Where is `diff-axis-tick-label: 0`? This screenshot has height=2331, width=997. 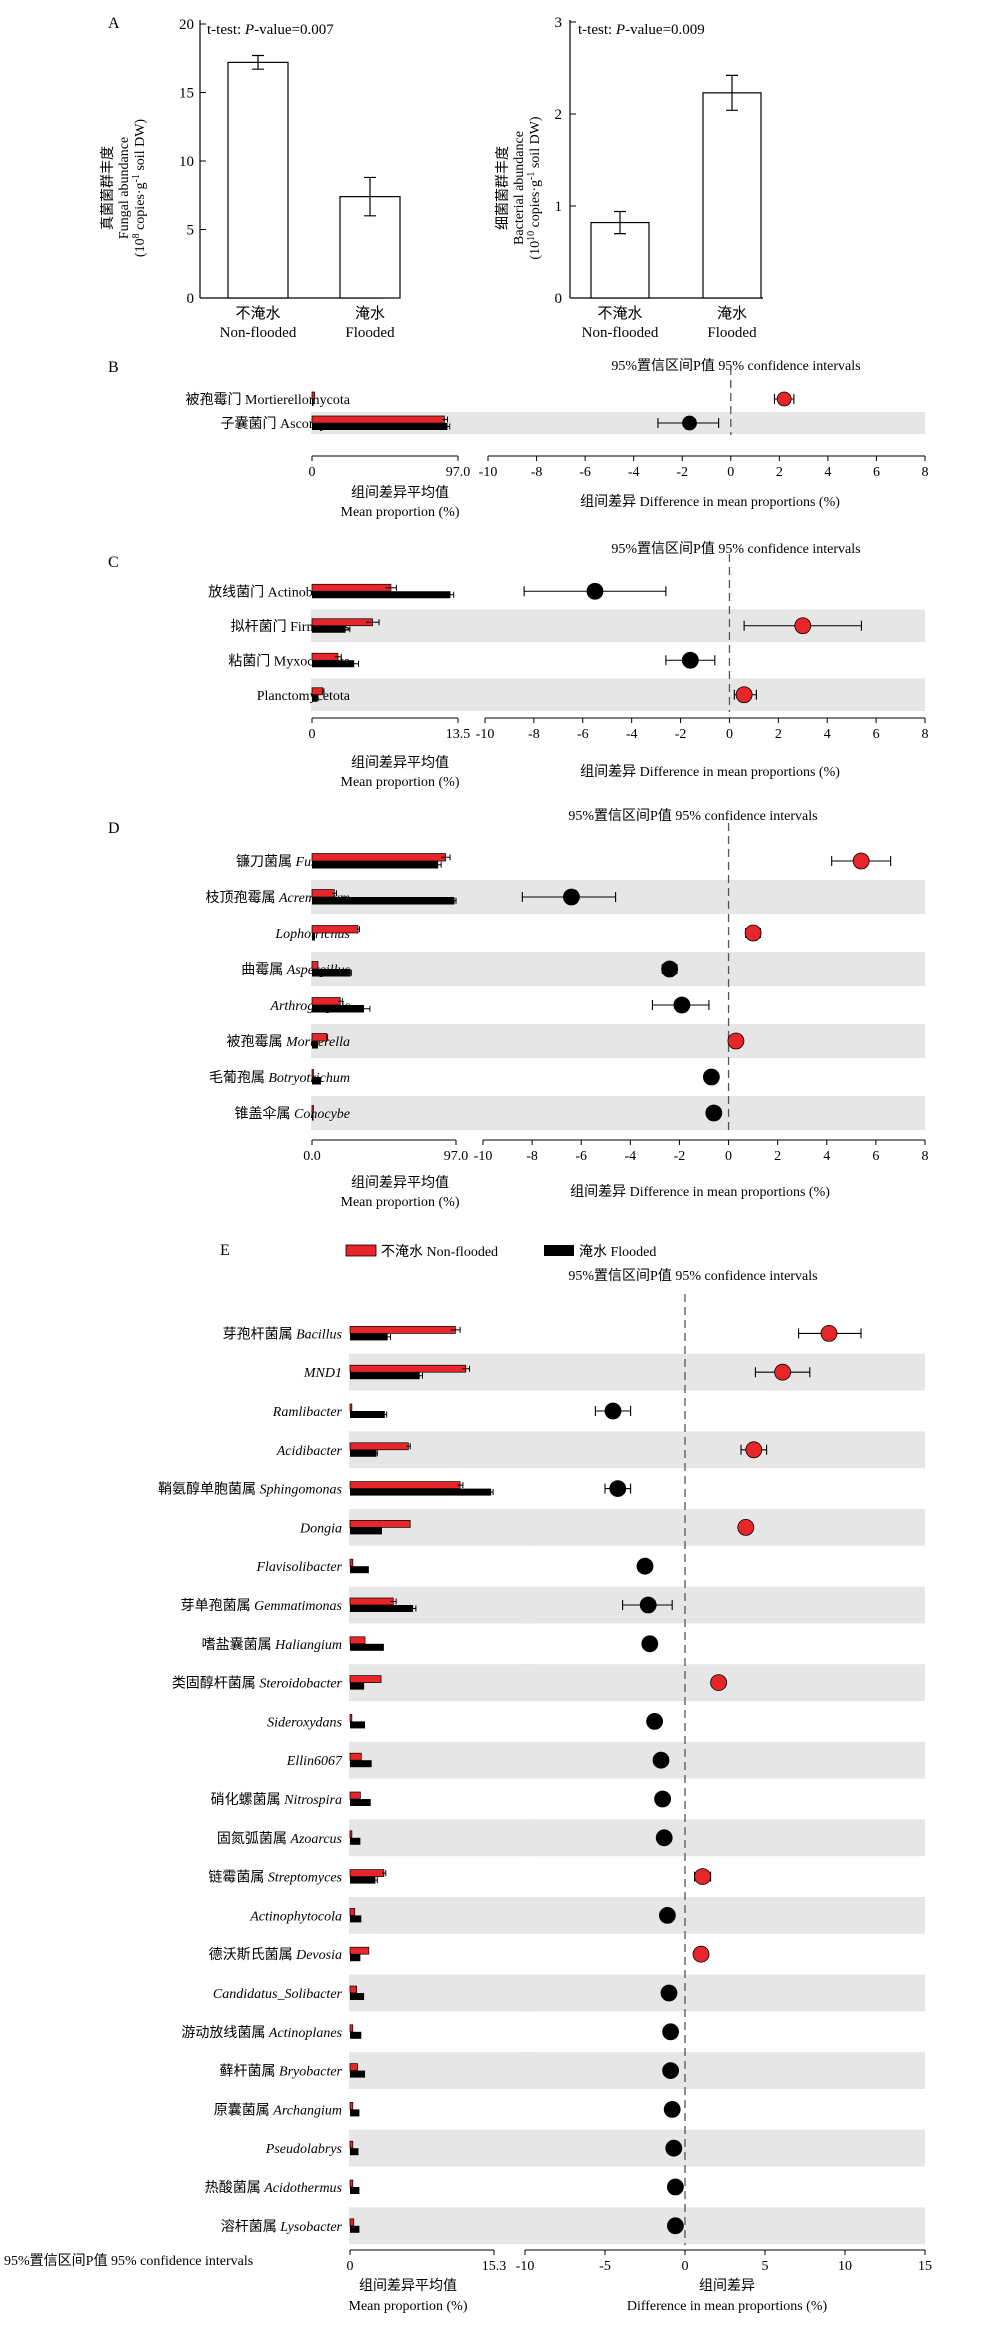 diff-axis-tick-label: 0 is located at coordinates (729, 734).